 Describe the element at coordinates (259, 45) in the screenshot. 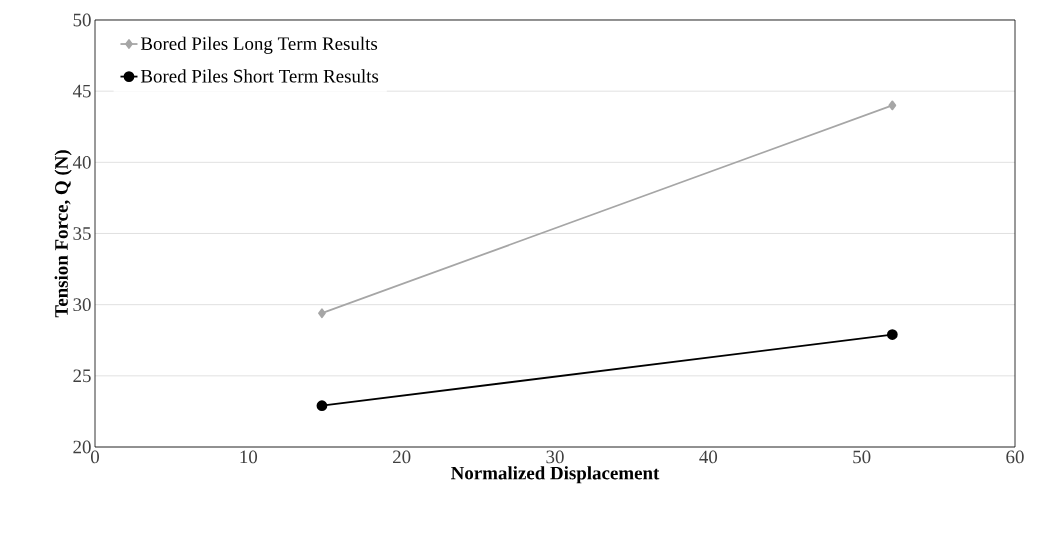

I see `legend-label: Bored Piles Long Term Results` at that location.